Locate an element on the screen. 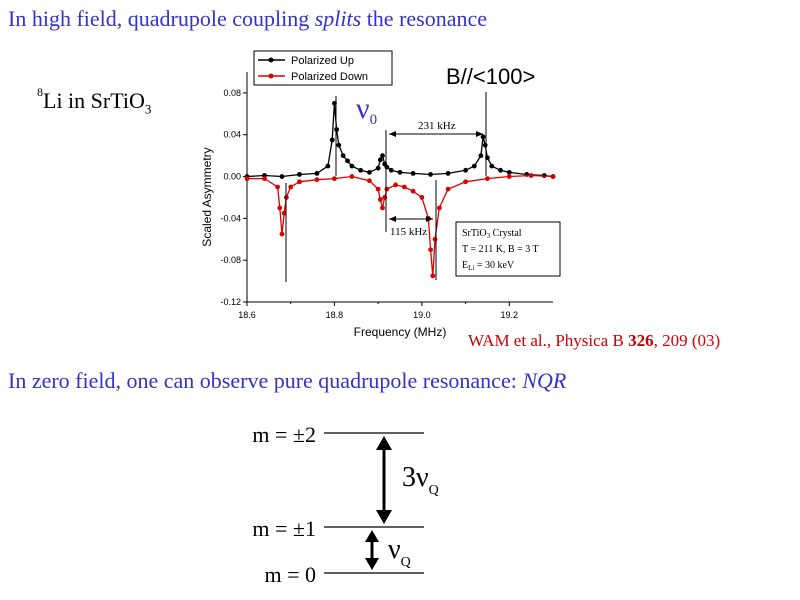 The width and height of the screenshot is (800, 600). level-m0-label: m = 0 is located at coordinates (290, 574).